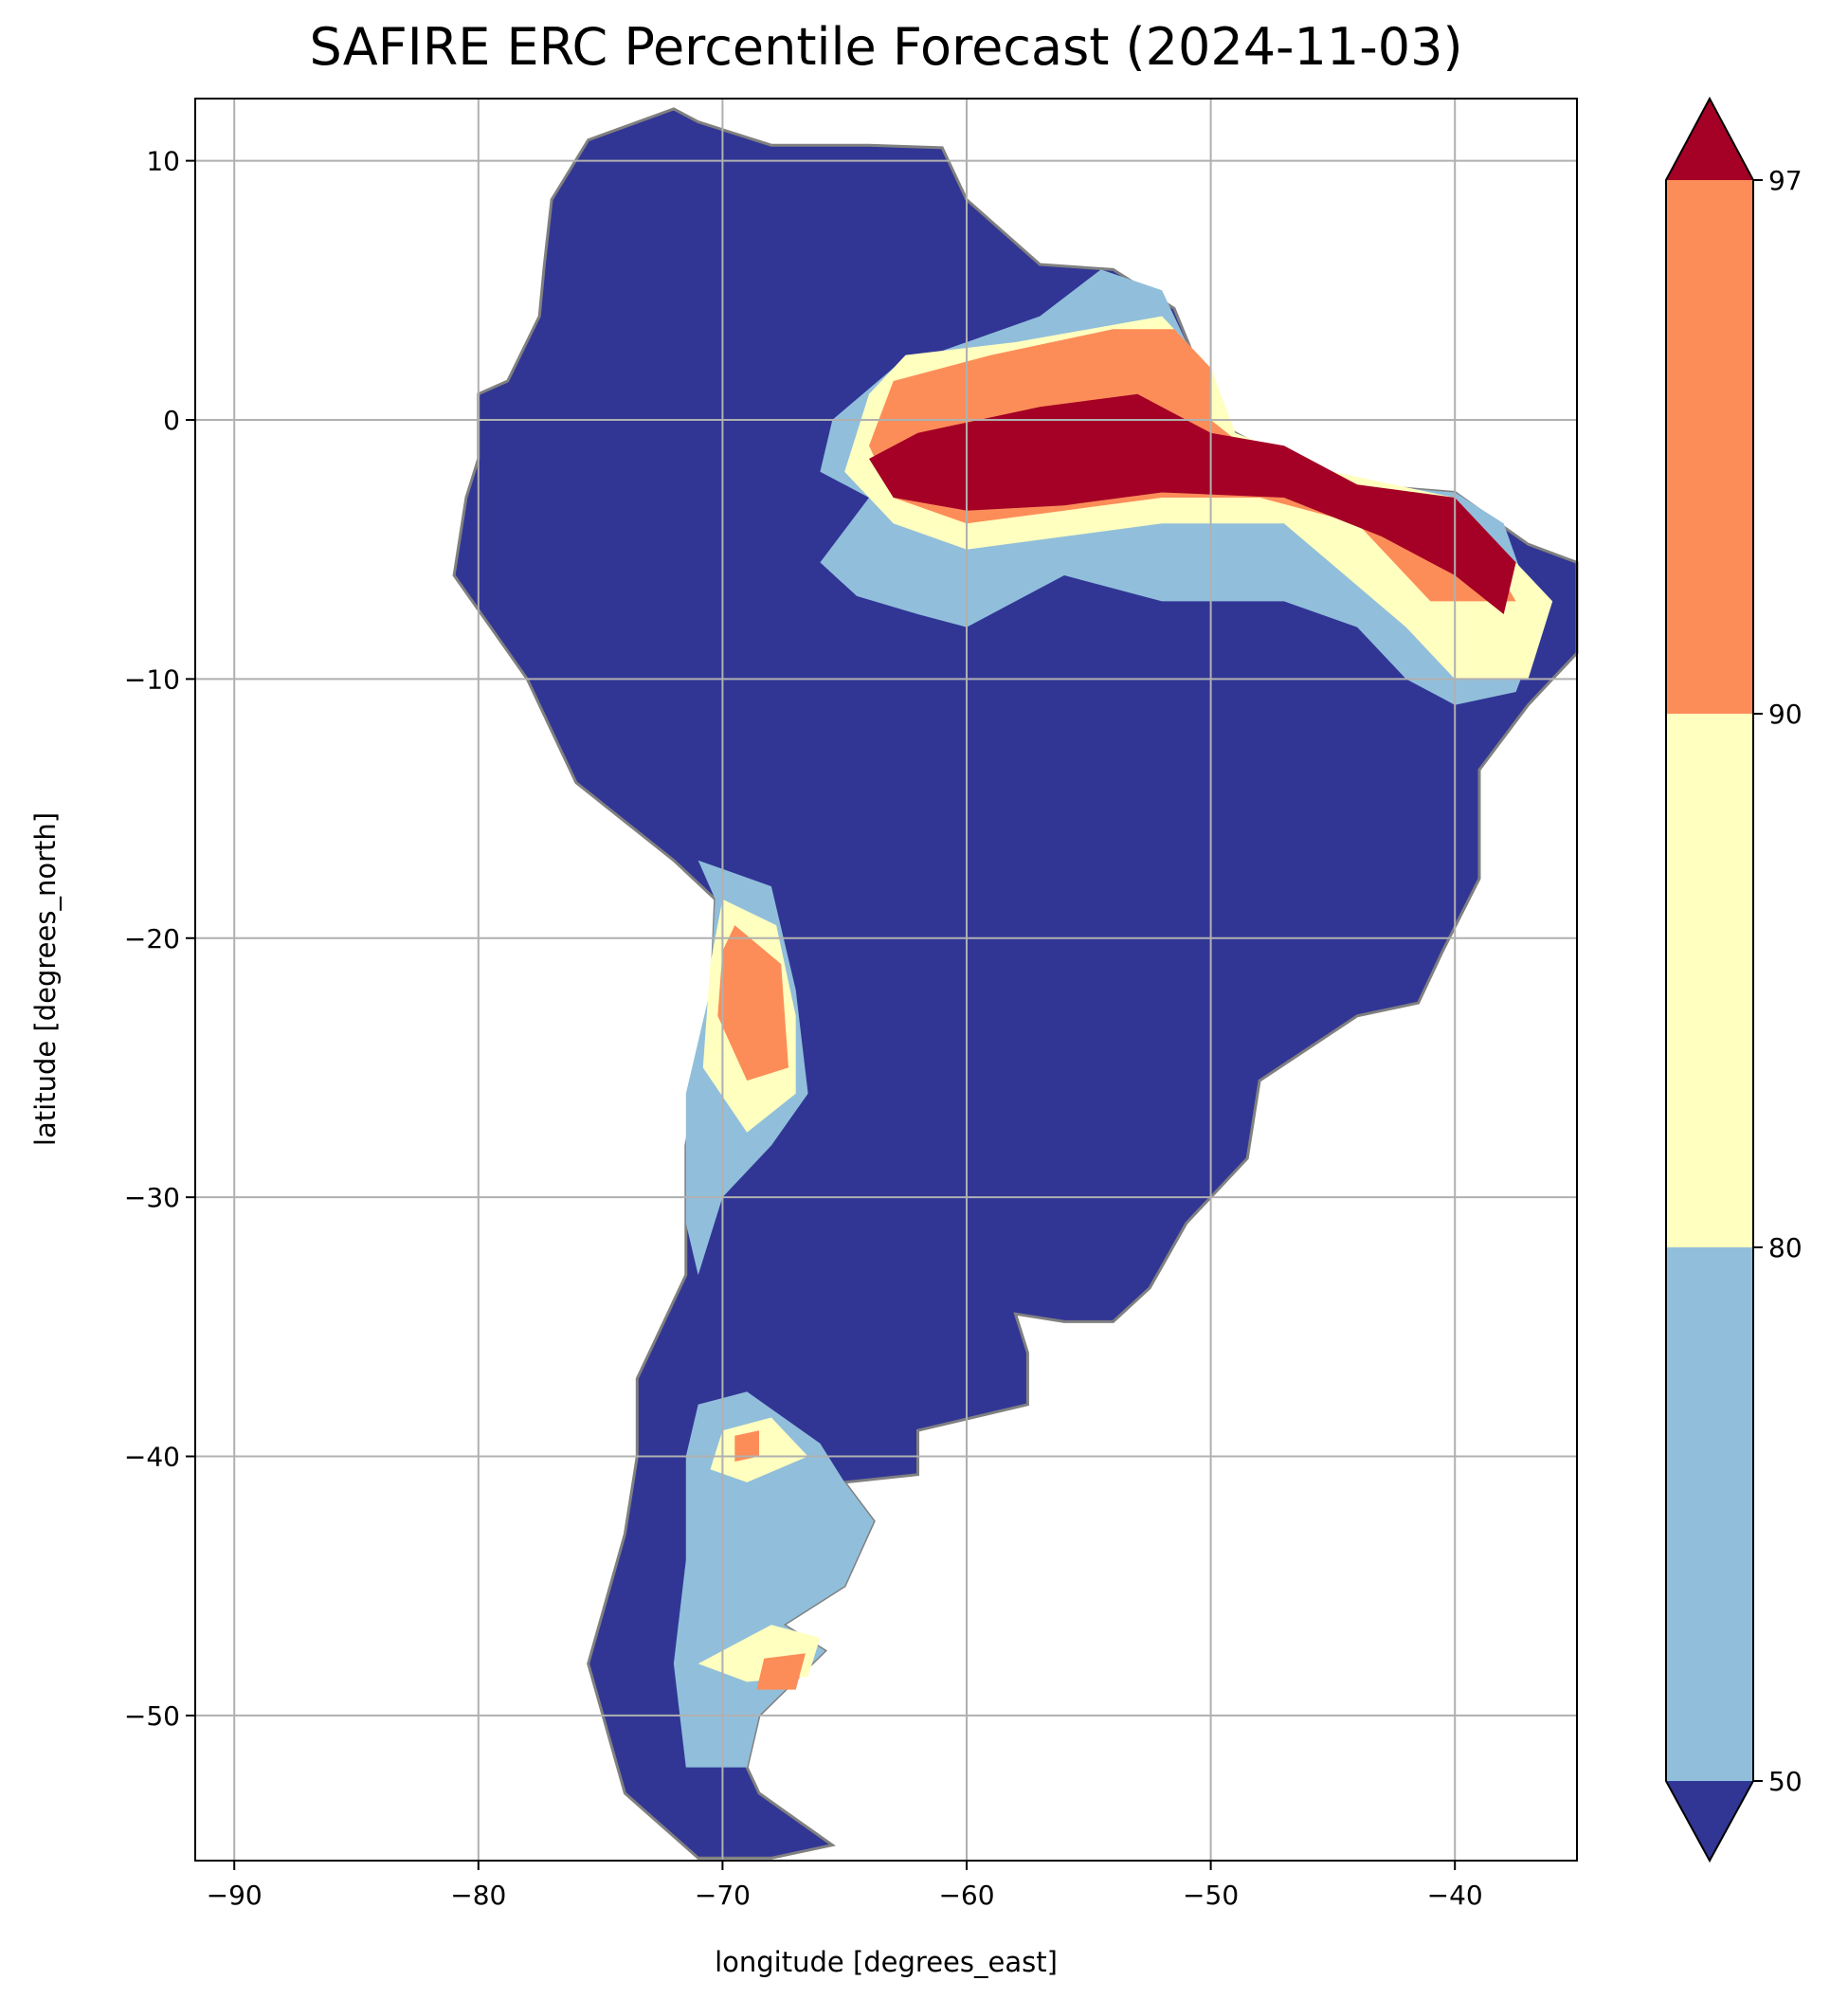  What do you see at coordinates (478, 1896) in the screenshot?
I see `x-tick-label: −80` at bounding box center [478, 1896].